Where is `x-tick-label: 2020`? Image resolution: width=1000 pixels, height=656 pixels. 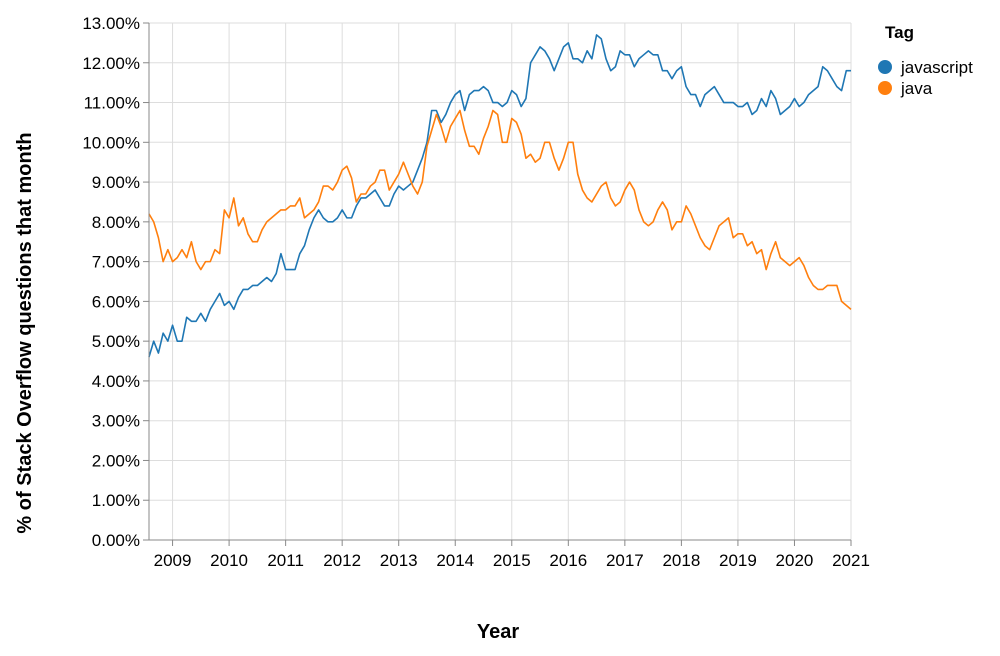 x-tick-label: 2020 is located at coordinates (795, 560).